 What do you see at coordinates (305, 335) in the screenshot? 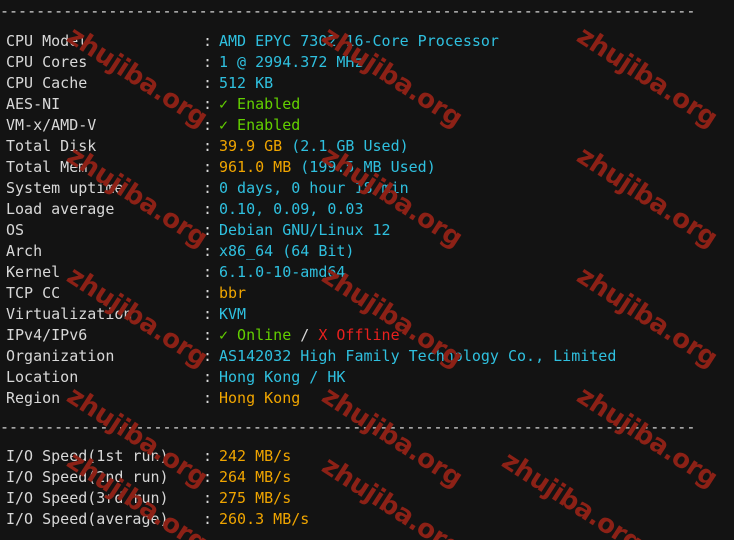
I see `system-info-value-secondary: /` at bounding box center [305, 335].